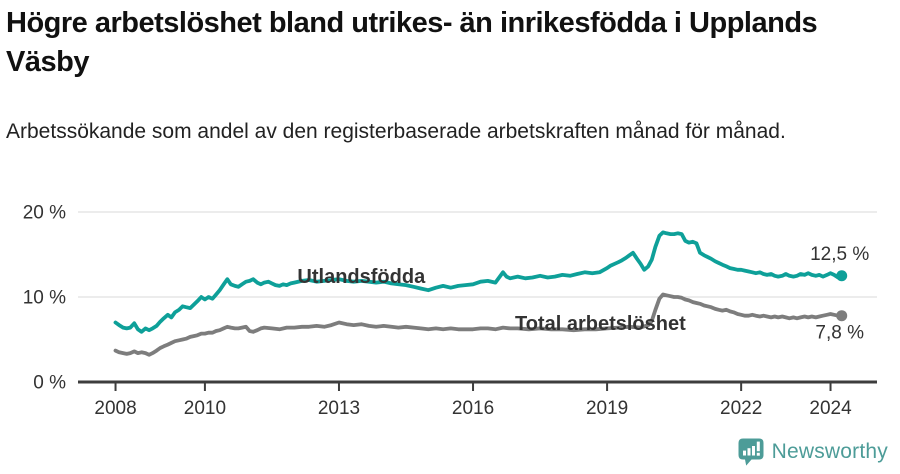  What do you see at coordinates (44, 298) in the screenshot?
I see `y-axis-label-10: 10 %` at bounding box center [44, 298].